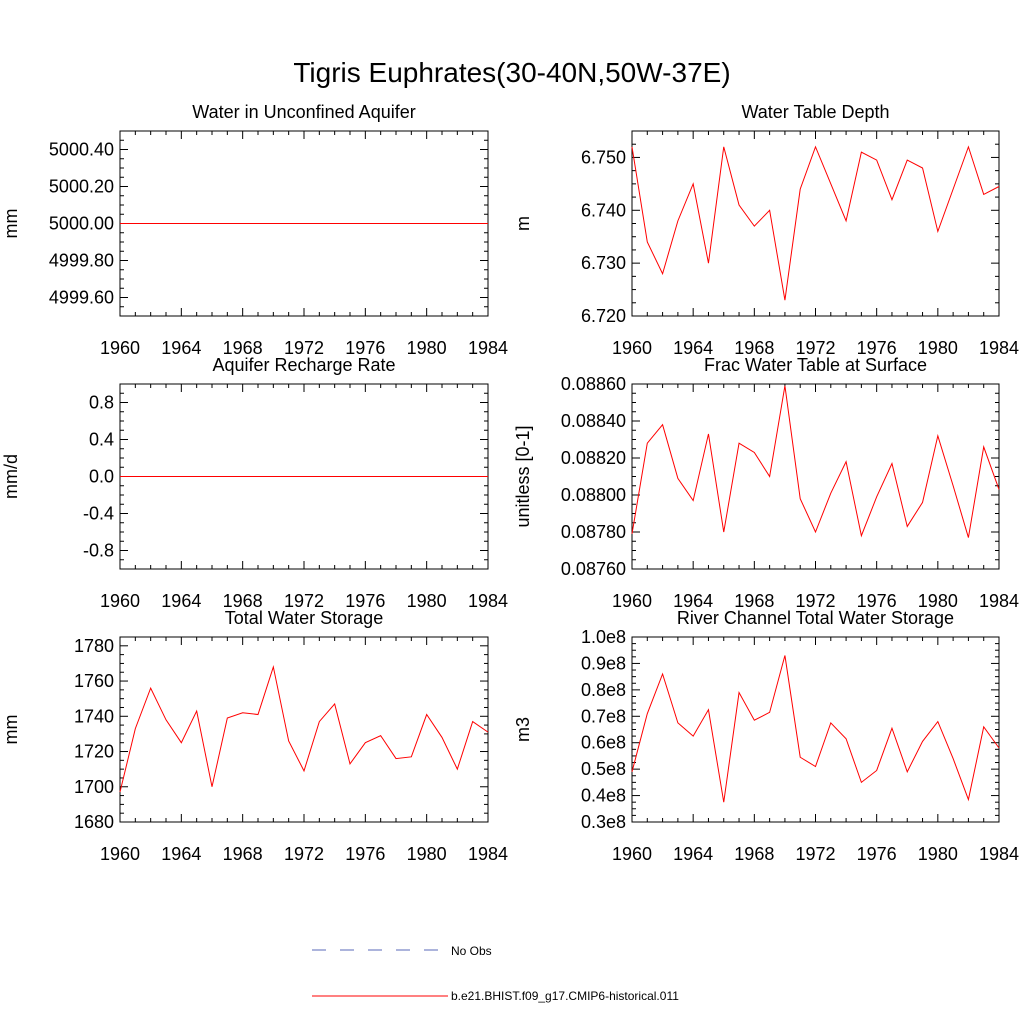 This screenshot has height=1024, width=1024. Describe the element at coordinates (101, 403) in the screenshot. I see `y-tick-label: 0.8` at that location.